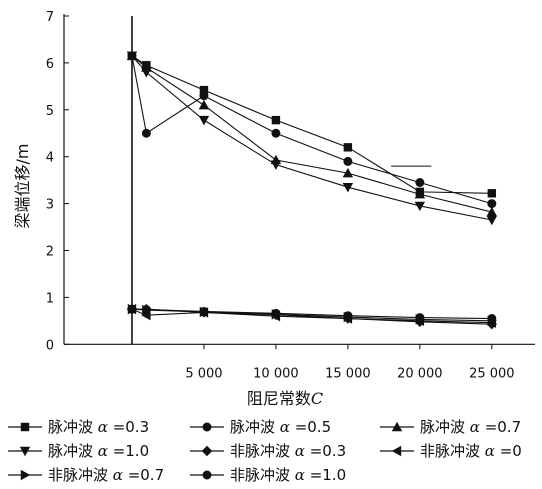  I want to click on y-ticks: 0 1 2 3 4 5 6 7, so click(57, 181).